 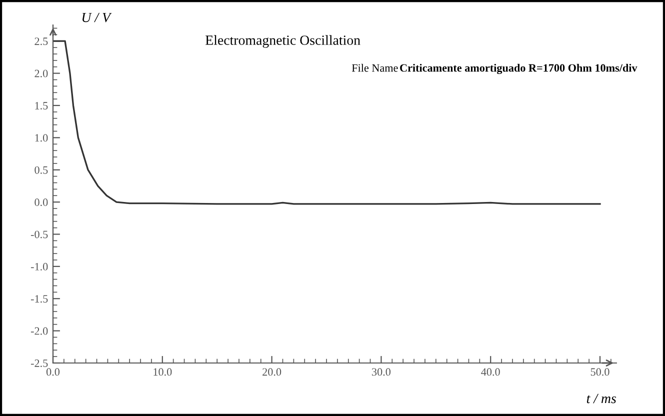 What do you see at coordinates (41, 170) in the screenshot?
I see `y-tick-label: 0.5` at bounding box center [41, 170].